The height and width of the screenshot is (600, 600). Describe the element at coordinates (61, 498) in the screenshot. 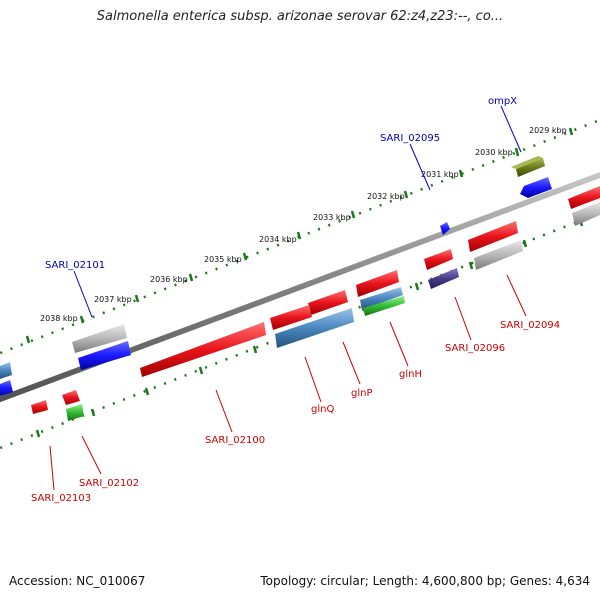

I see `gene-label-SARI_02103: SARI_02103` at that location.